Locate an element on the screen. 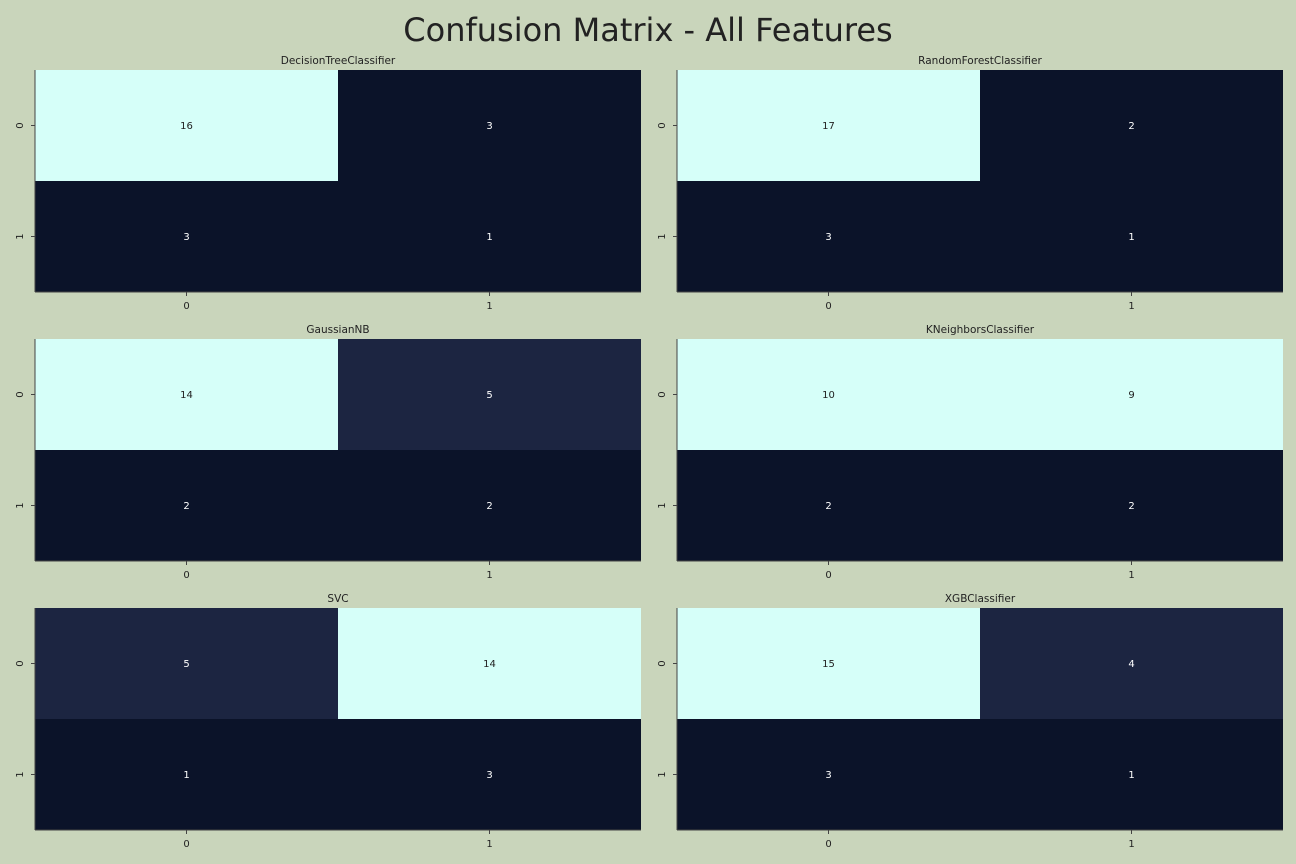  cell-value-label: 4 is located at coordinates (1131, 664).